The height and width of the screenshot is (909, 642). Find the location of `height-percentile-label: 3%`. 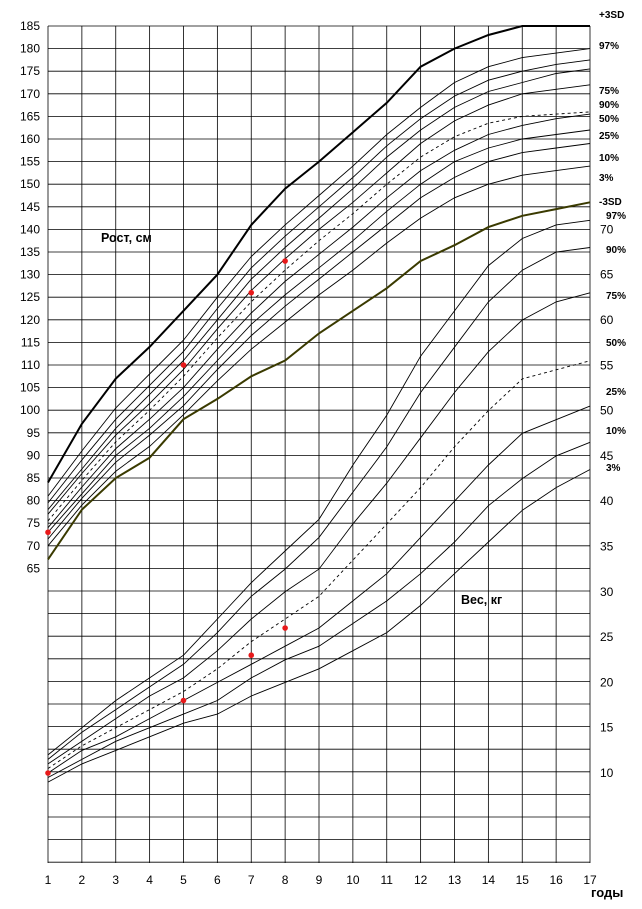

height-percentile-label: 3% is located at coordinates (606, 178).